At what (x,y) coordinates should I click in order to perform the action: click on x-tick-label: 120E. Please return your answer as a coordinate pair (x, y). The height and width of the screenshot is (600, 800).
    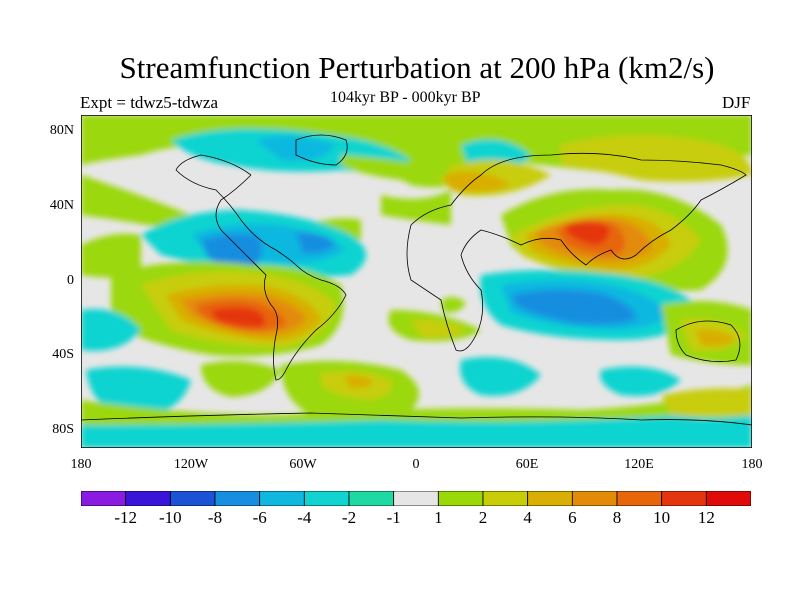
    Looking at the image, I should click on (639, 464).